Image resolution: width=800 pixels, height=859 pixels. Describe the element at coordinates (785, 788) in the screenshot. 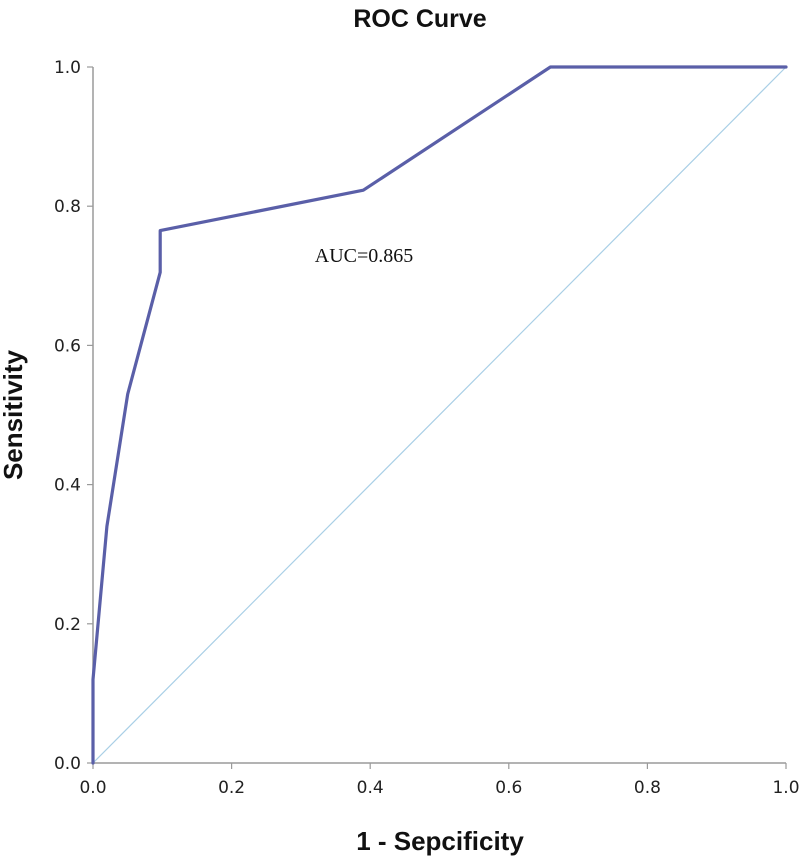

I see `x-tick-label: 1.0` at that location.